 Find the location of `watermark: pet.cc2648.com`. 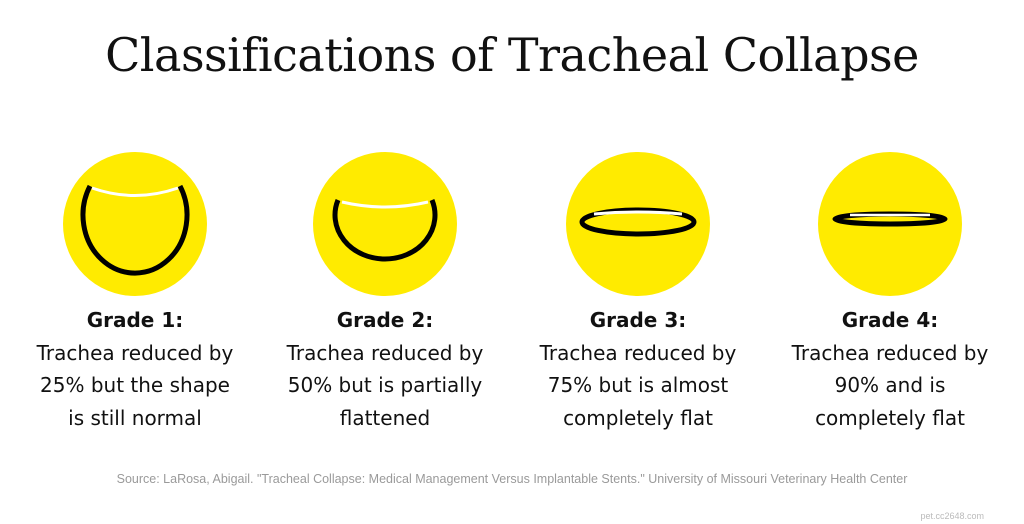

watermark: pet.cc2648.com is located at coordinates (952, 516).